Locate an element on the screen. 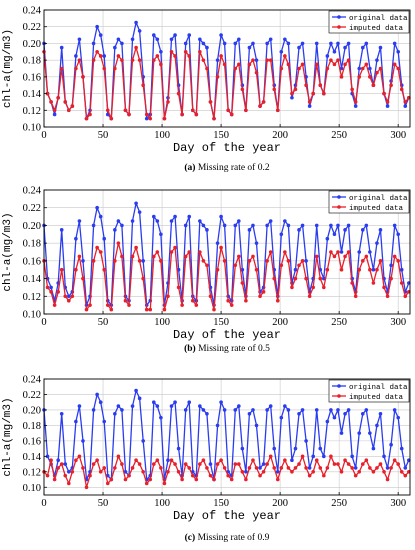 The width and height of the screenshot is (415, 550). y-tick-label: 0.14 is located at coordinates (32, 457).